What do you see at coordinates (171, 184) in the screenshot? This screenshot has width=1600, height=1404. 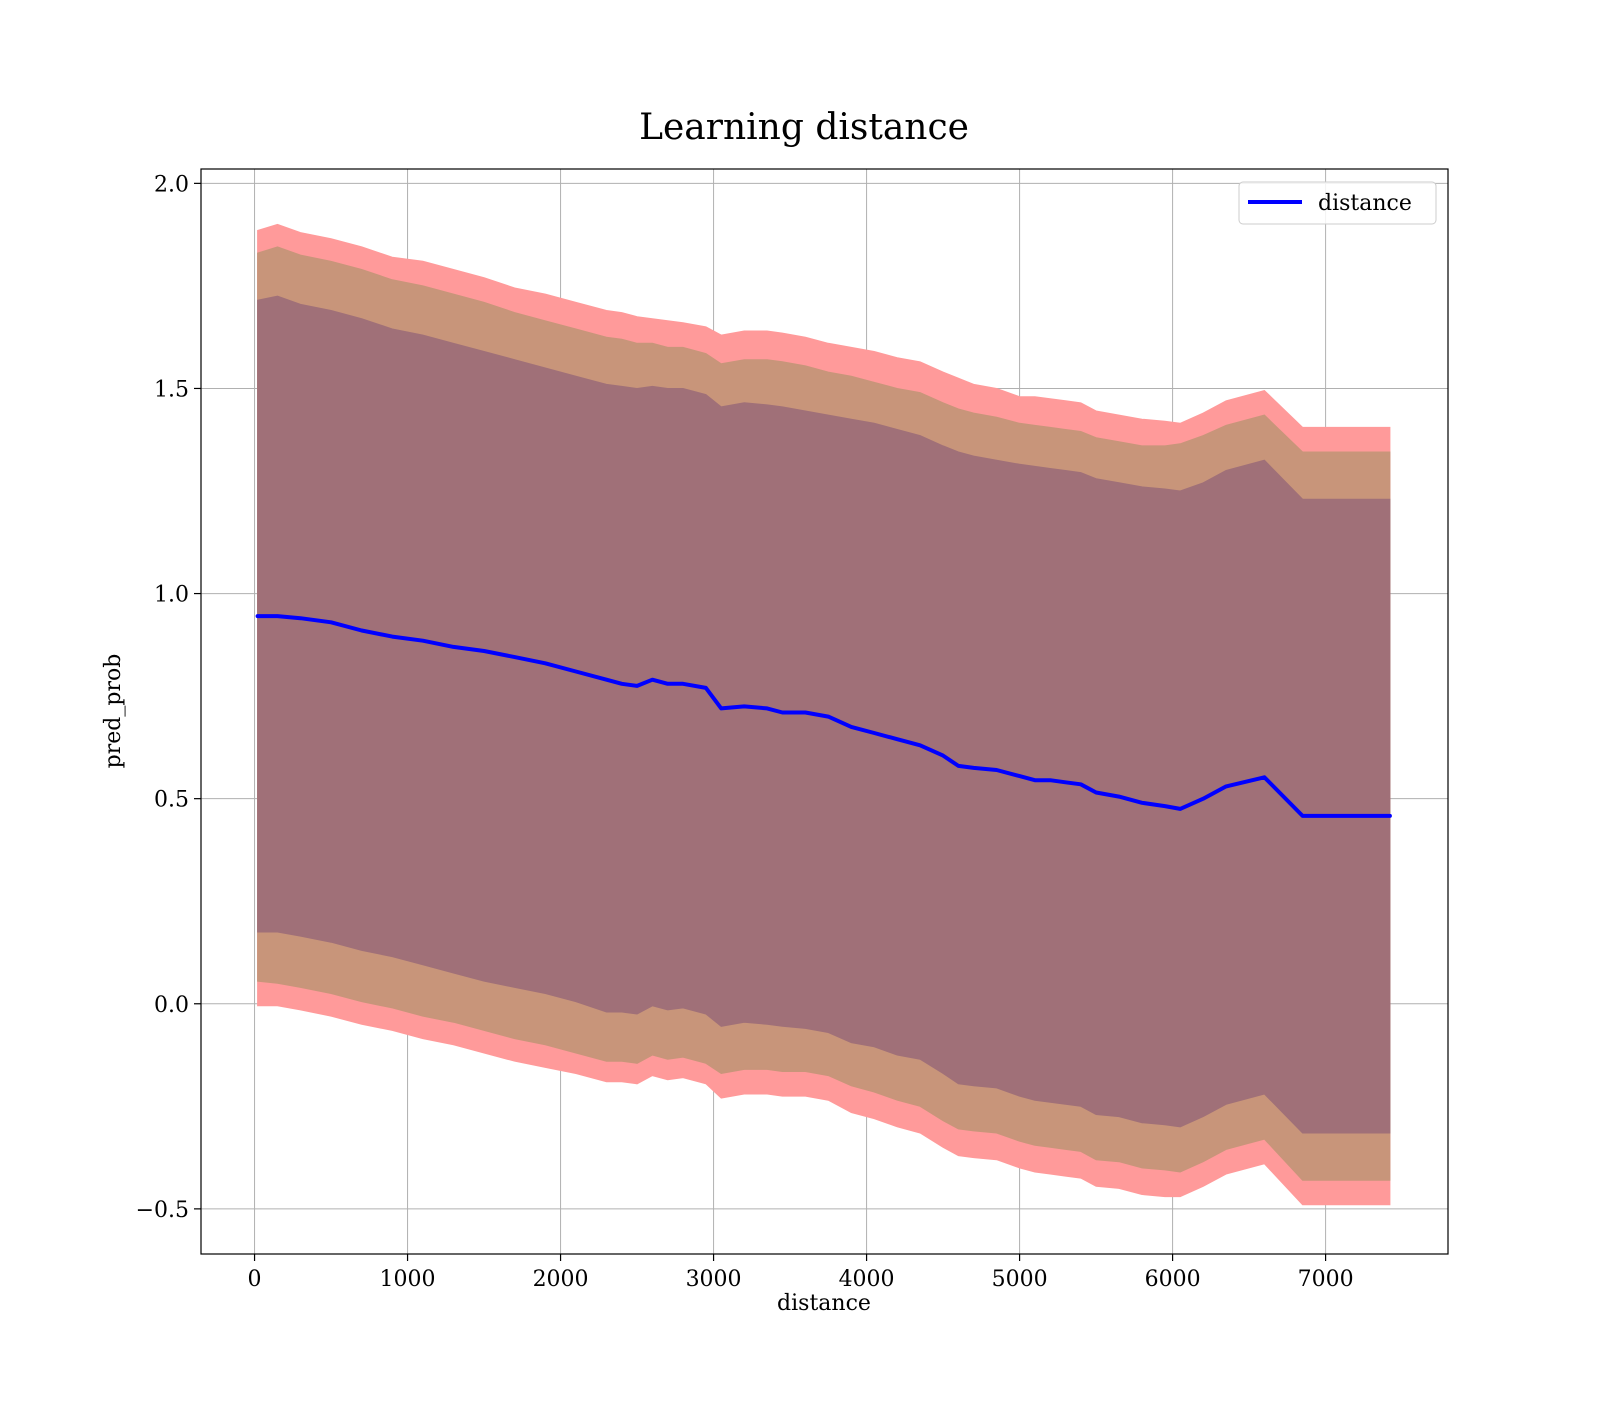 I see `y-tick-label-5: 2.0` at bounding box center [171, 184].